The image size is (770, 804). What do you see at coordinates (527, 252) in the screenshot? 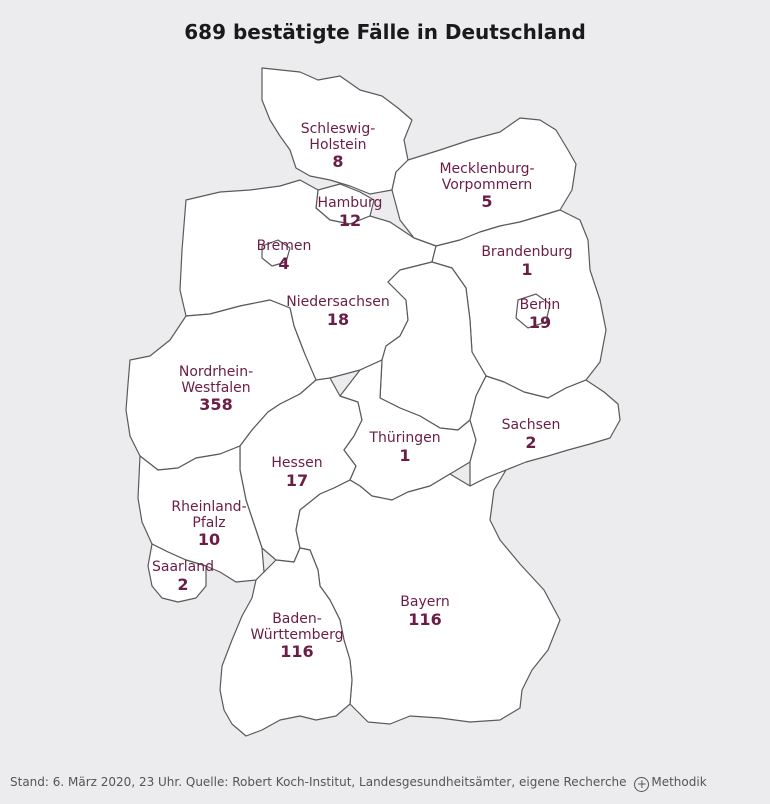
I see `state-name: Brandenburg` at bounding box center [527, 252].